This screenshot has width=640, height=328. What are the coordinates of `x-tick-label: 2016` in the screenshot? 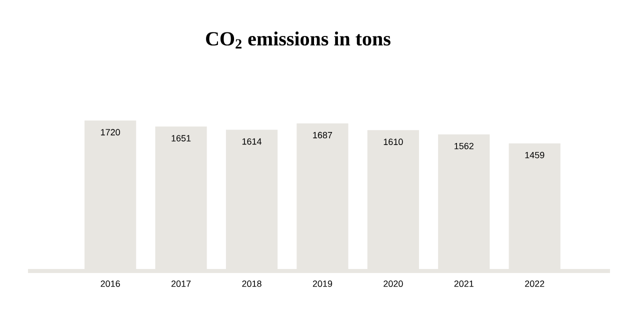 It's located at (110, 283).